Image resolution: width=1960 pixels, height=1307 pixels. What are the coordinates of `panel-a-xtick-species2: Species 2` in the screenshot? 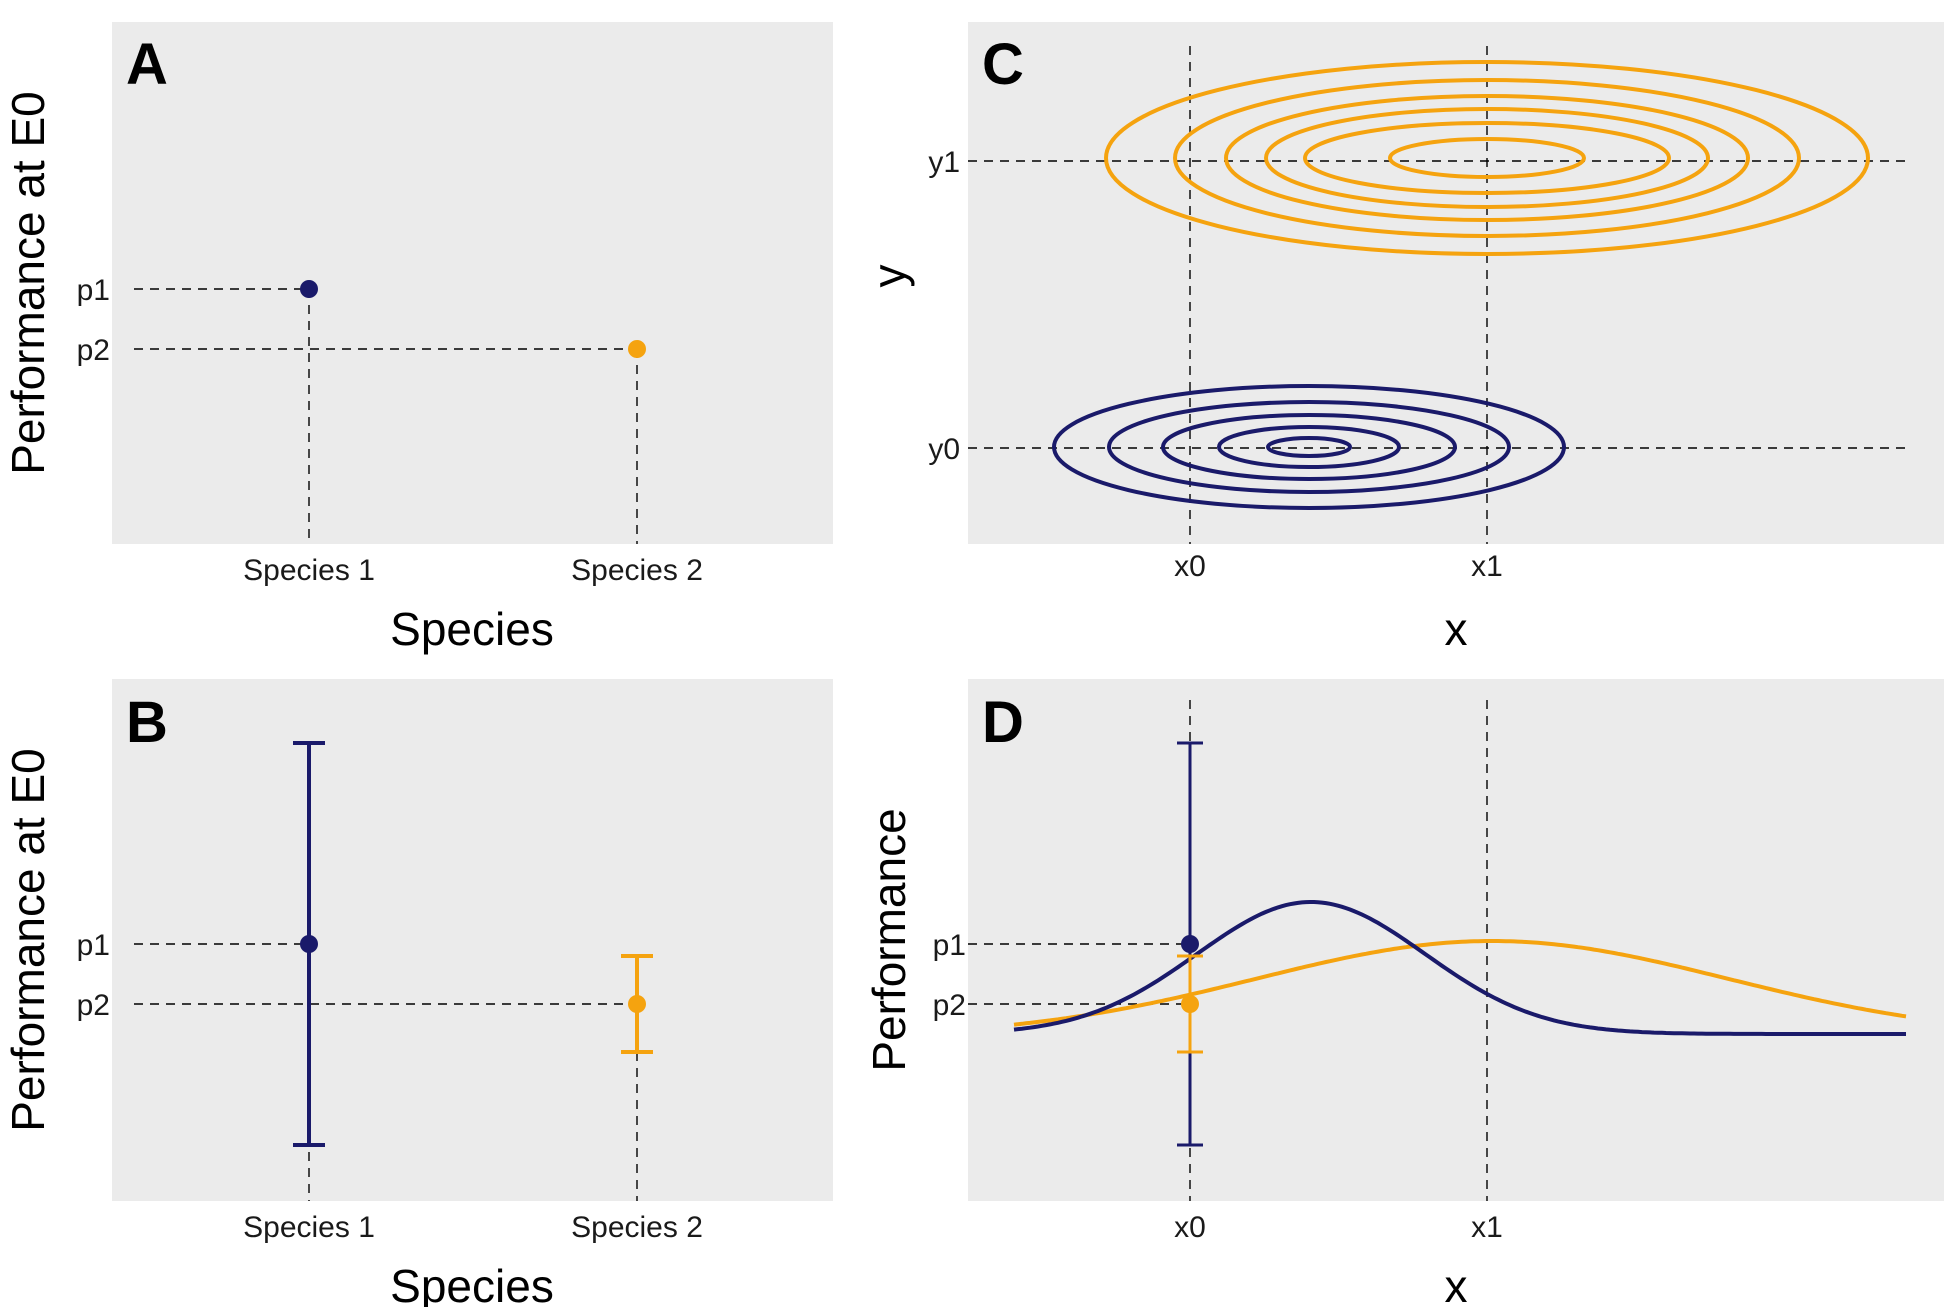 It's located at (637, 570).